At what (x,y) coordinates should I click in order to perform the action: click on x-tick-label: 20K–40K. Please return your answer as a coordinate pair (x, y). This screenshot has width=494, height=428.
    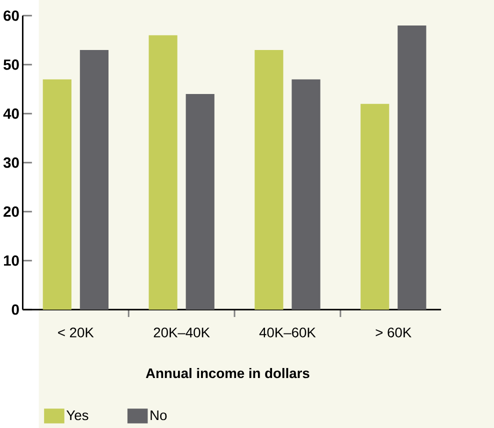
    Looking at the image, I should click on (182, 332).